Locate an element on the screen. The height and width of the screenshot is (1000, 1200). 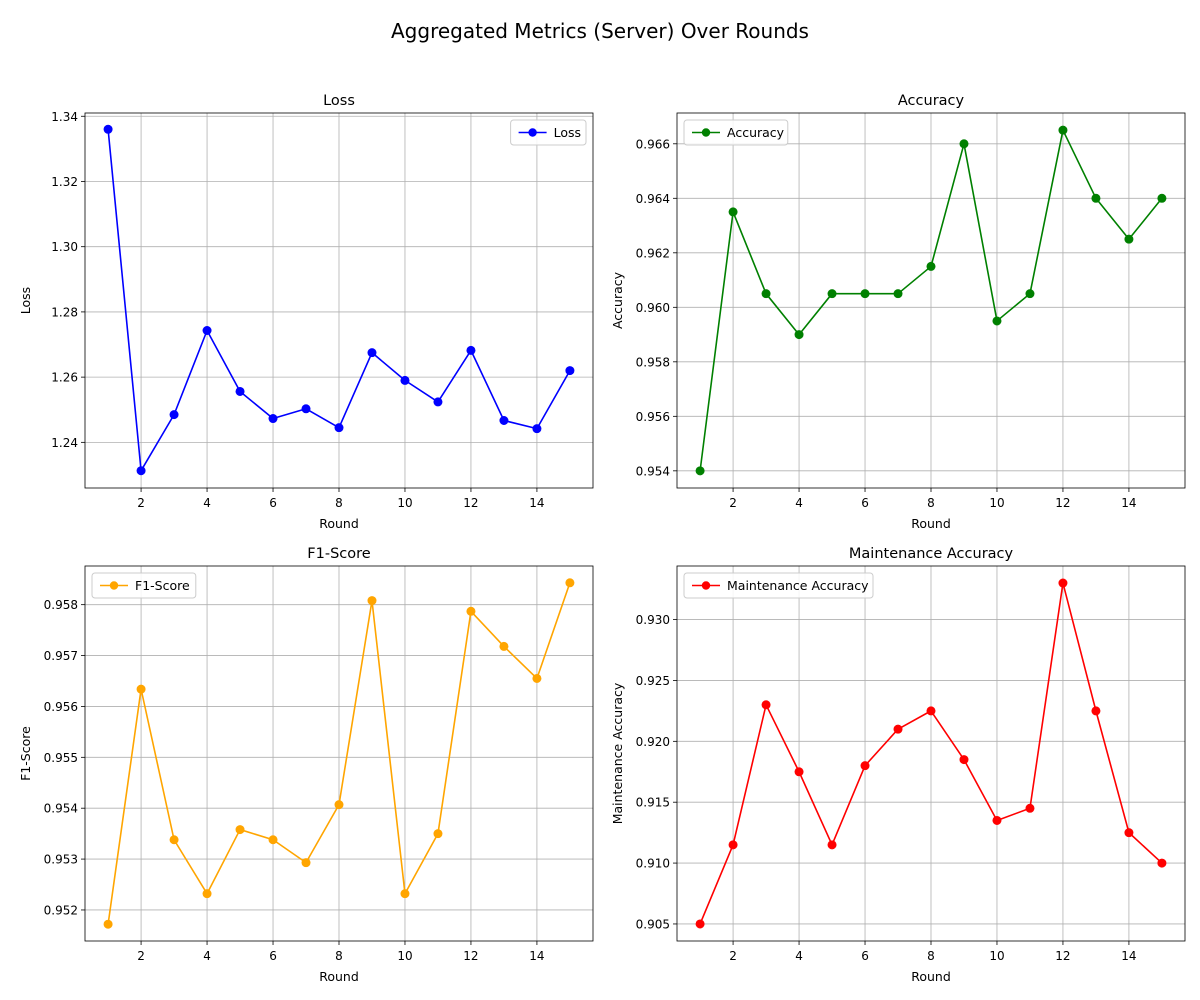
legend-label: Maintenance Accuracy is located at coordinates (798, 585).